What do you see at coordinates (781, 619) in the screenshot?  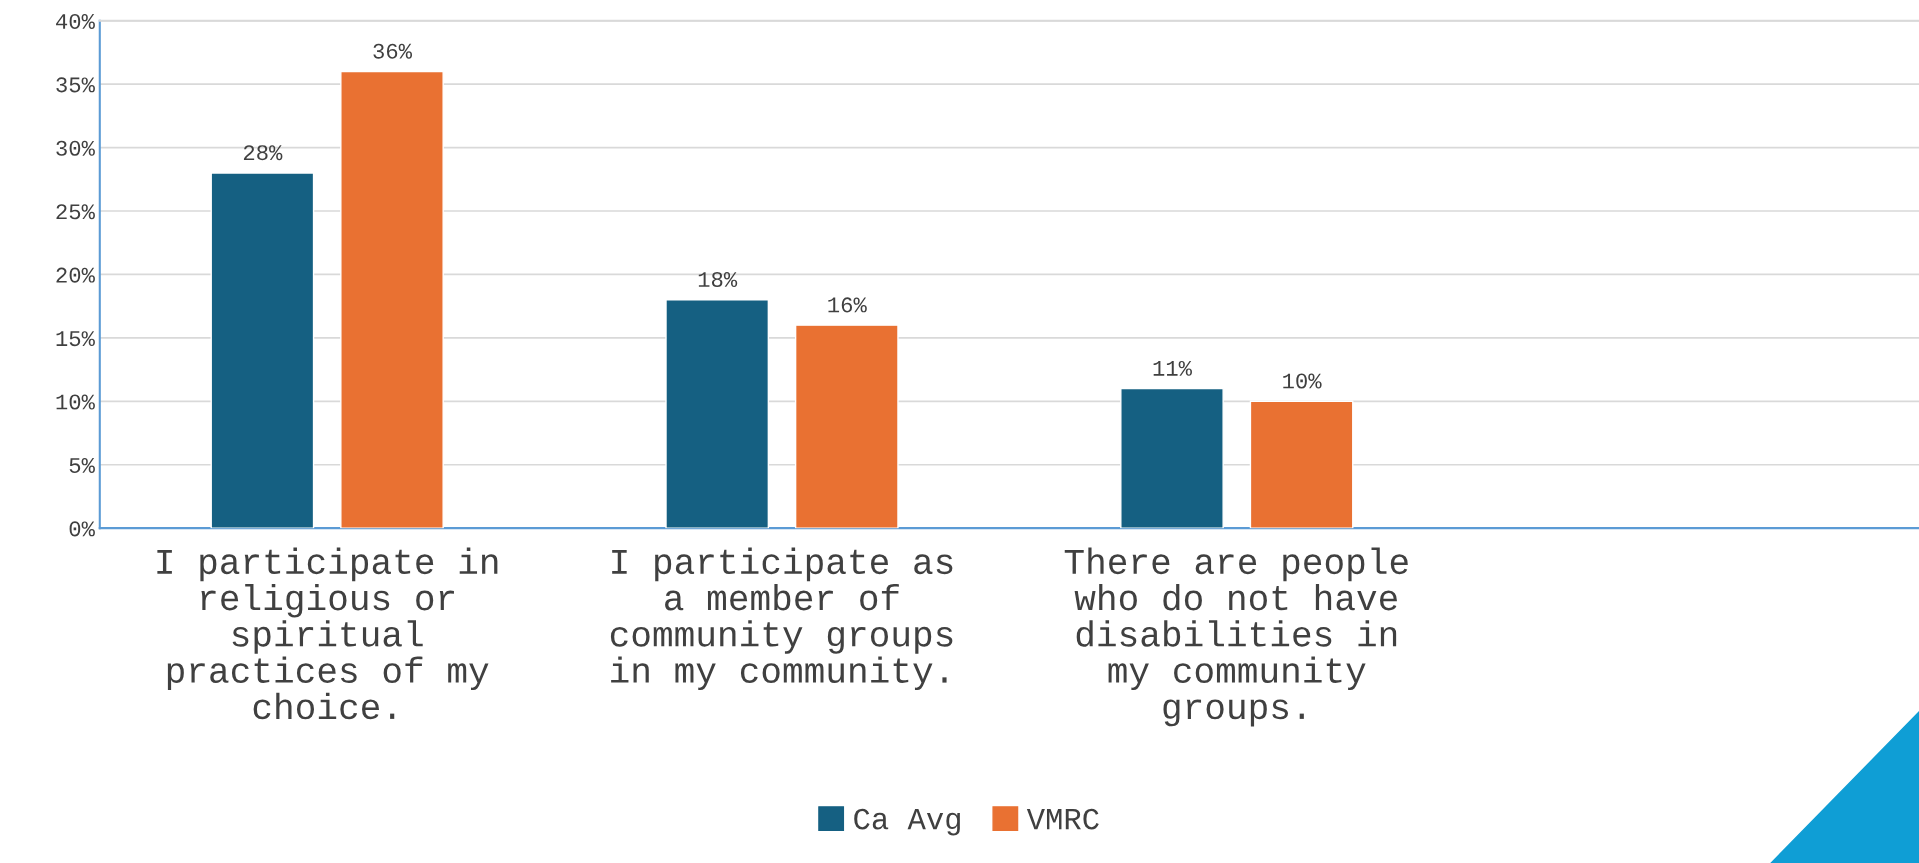 I see `x-tick-label: I participate as a member of community groups in my community.` at bounding box center [781, 619].